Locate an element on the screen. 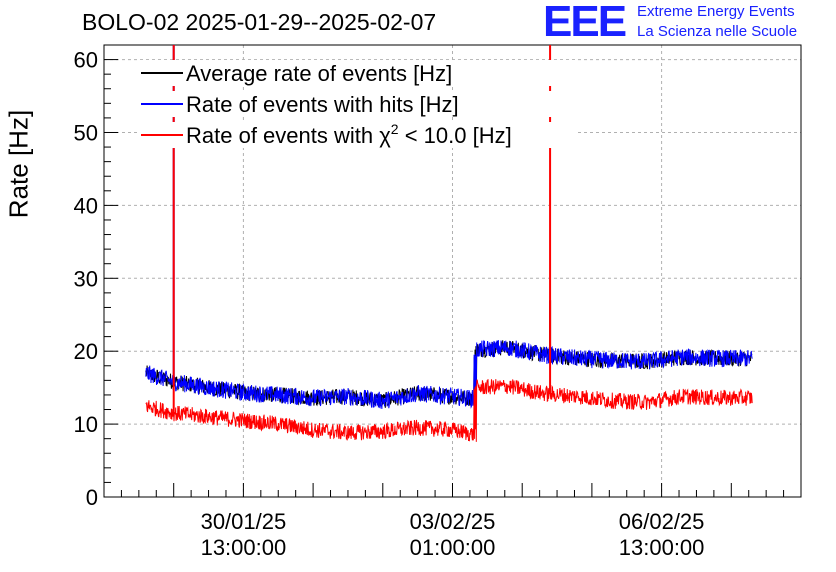 The image size is (836, 572). legend-label-0: Average rate of events [Hz] is located at coordinates (319, 73).